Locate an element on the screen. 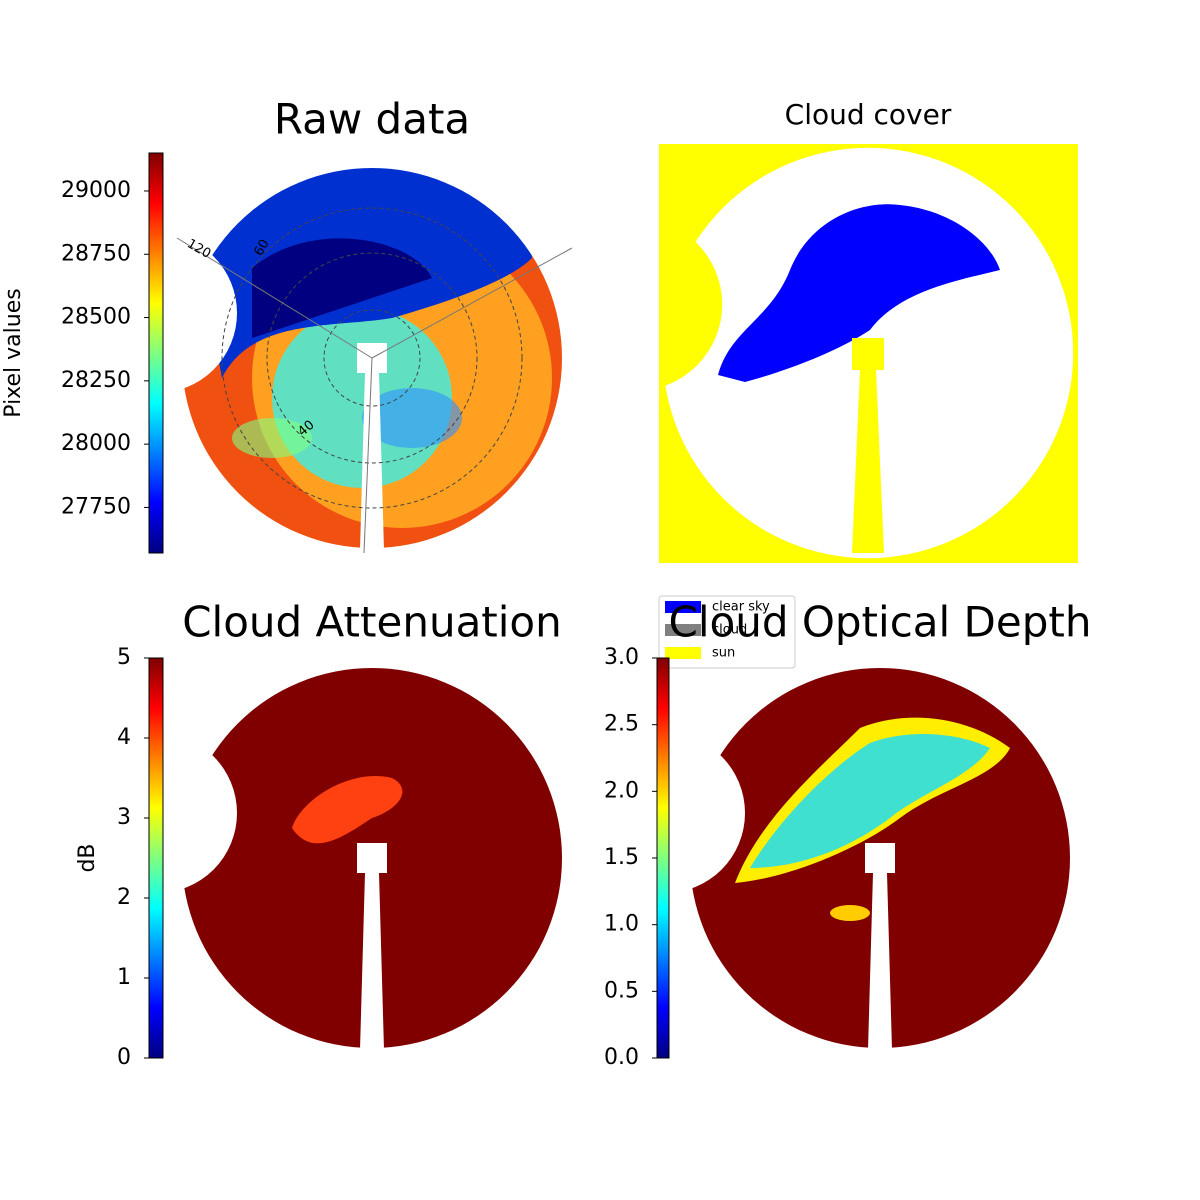 This screenshot has width=1200, height=1200. colorbar-tick-label: 5 is located at coordinates (124, 657).